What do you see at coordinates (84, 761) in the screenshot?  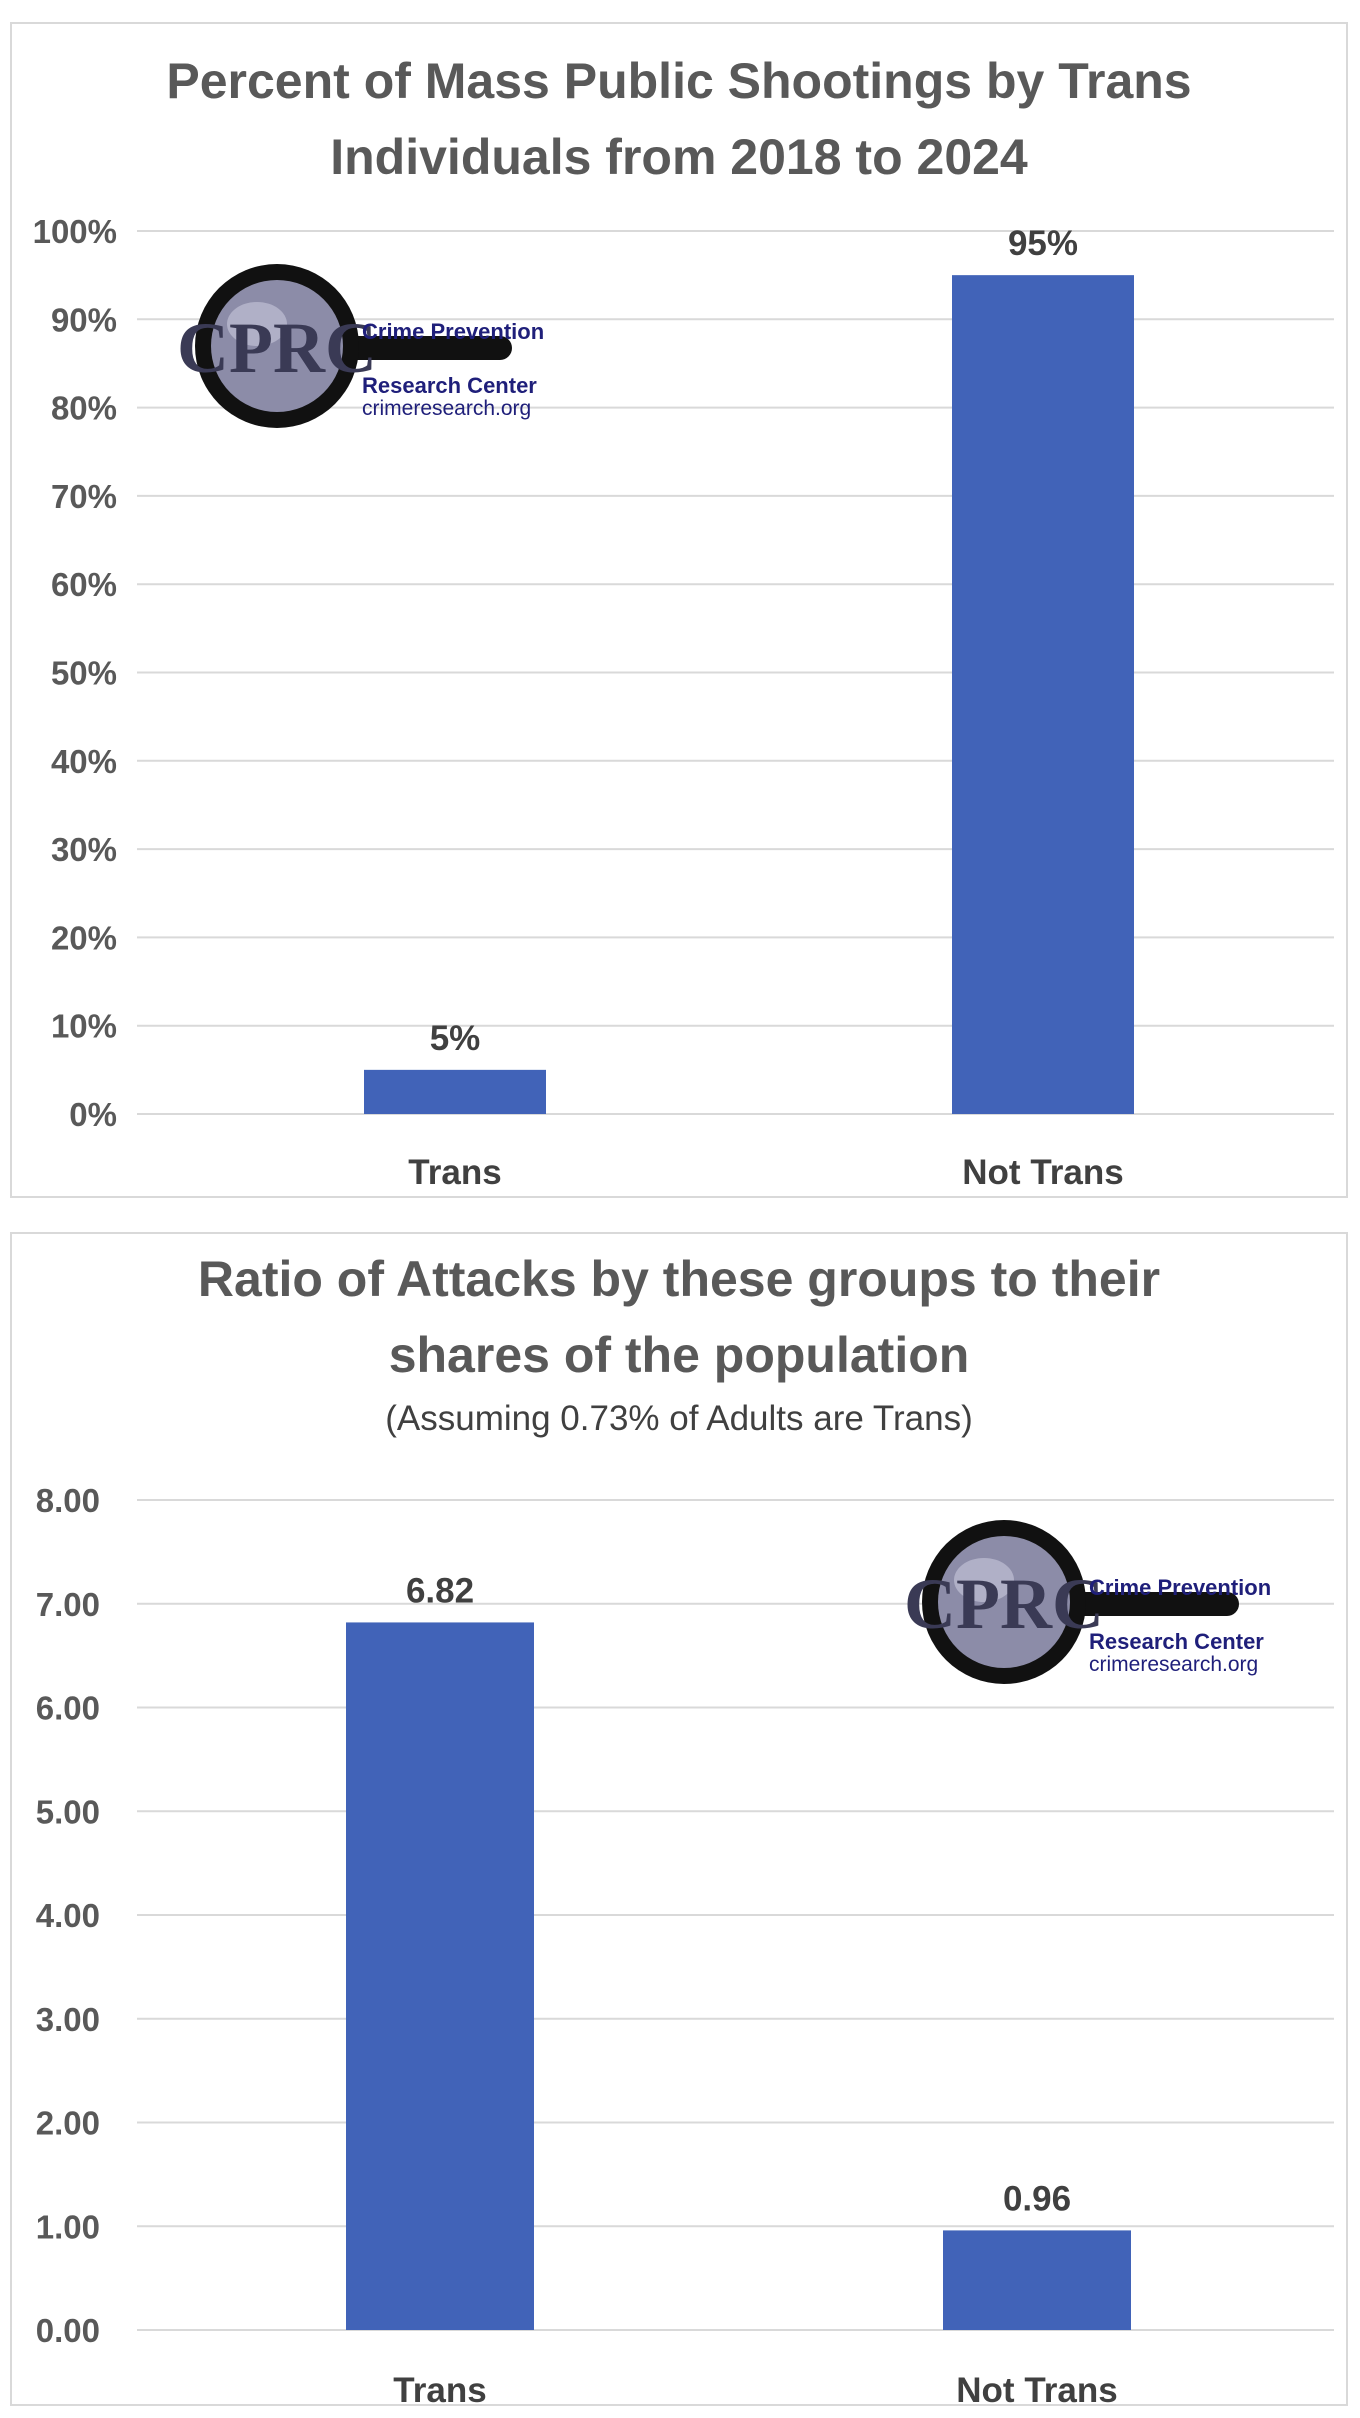 I see `y-tick-label: 40%` at bounding box center [84, 761].